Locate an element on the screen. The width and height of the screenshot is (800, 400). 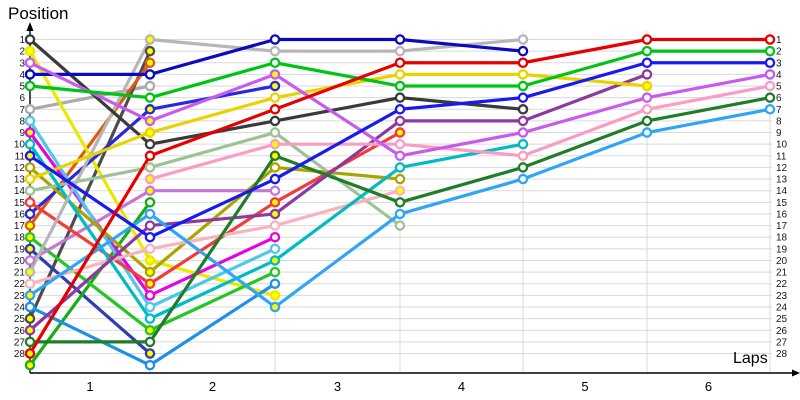
y-tick-label-right: 27 is located at coordinates (782, 342).